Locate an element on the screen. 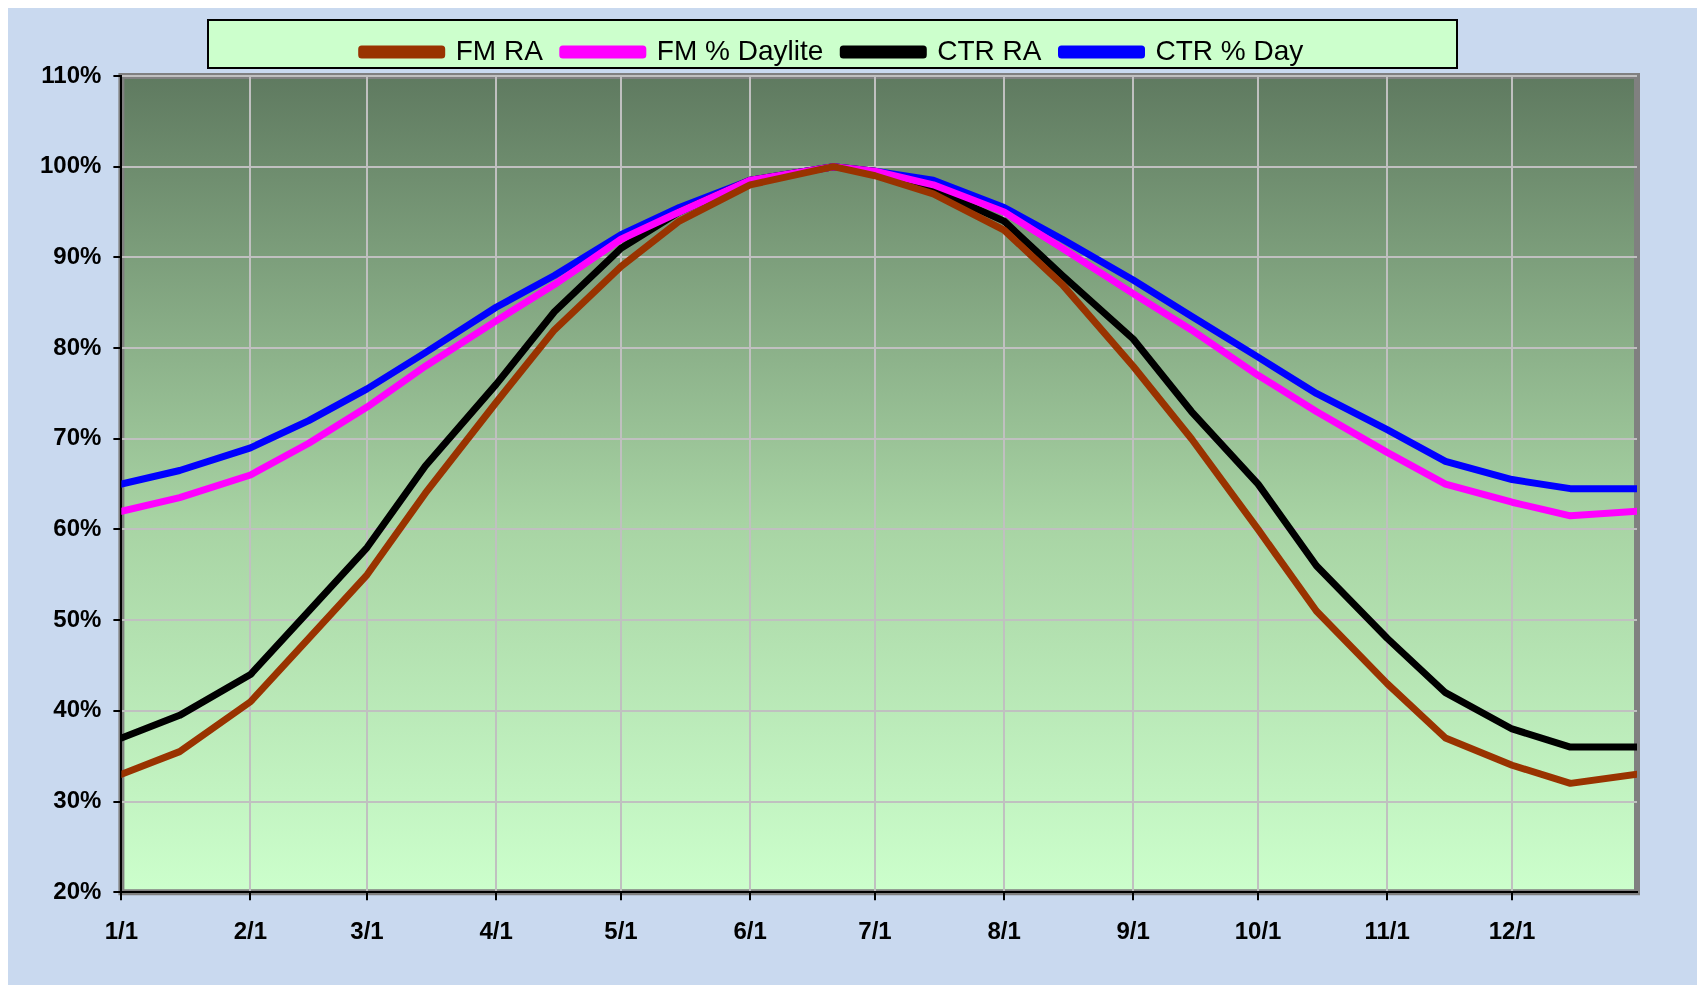 This screenshot has width=1705, height=993. y-tick-label: 100% is located at coordinates (70, 165).